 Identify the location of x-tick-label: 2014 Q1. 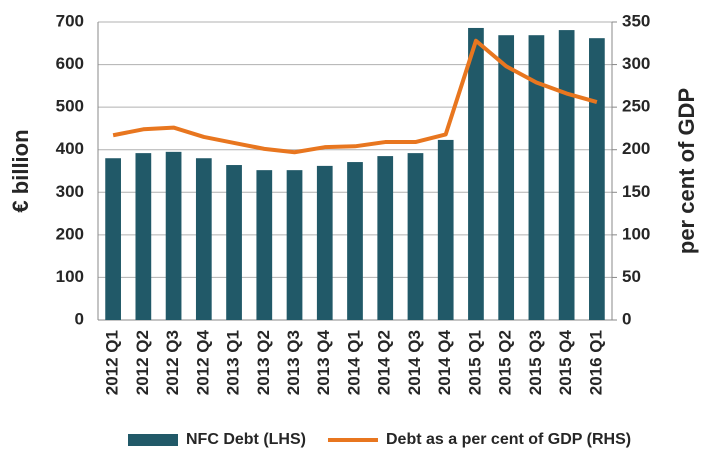
(353, 362).